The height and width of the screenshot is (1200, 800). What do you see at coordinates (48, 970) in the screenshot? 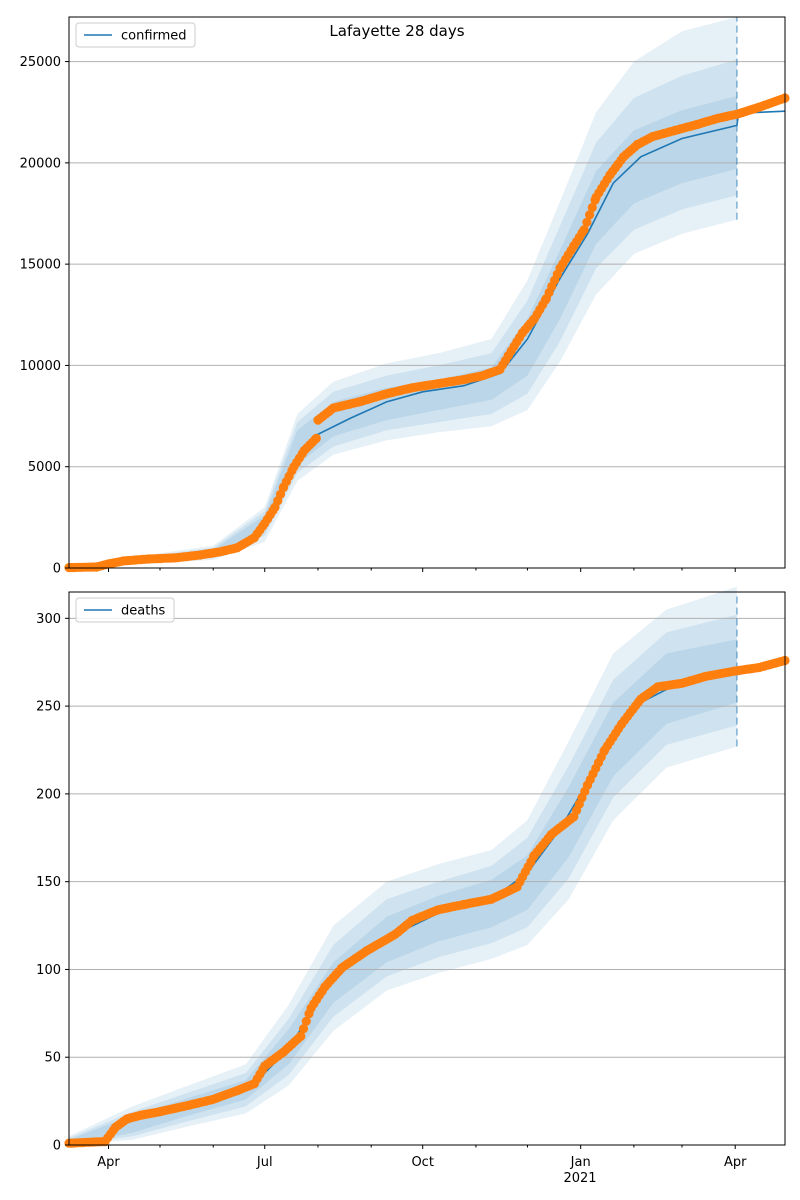
I see `deaths-y-tick-label: 100` at bounding box center [48, 970].